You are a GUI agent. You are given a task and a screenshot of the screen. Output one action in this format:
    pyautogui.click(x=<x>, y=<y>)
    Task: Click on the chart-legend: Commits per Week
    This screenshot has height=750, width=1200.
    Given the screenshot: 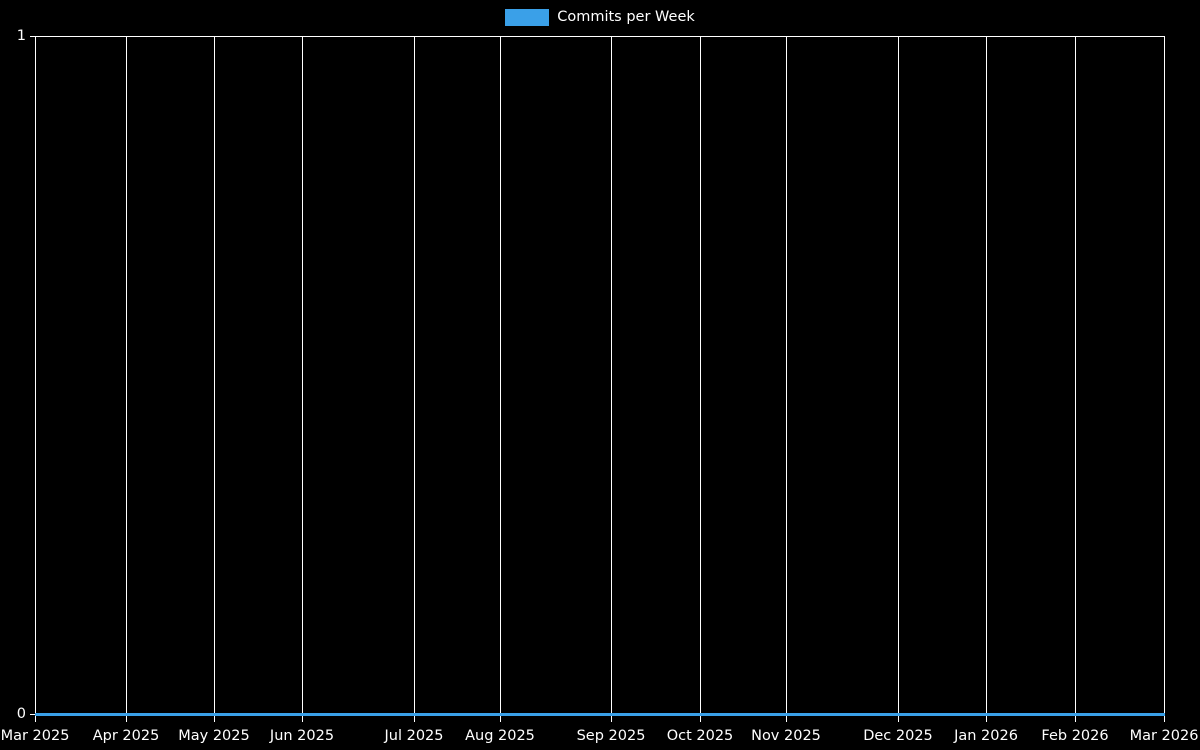 What is the action you would take?
    pyautogui.click(x=600, y=17)
    